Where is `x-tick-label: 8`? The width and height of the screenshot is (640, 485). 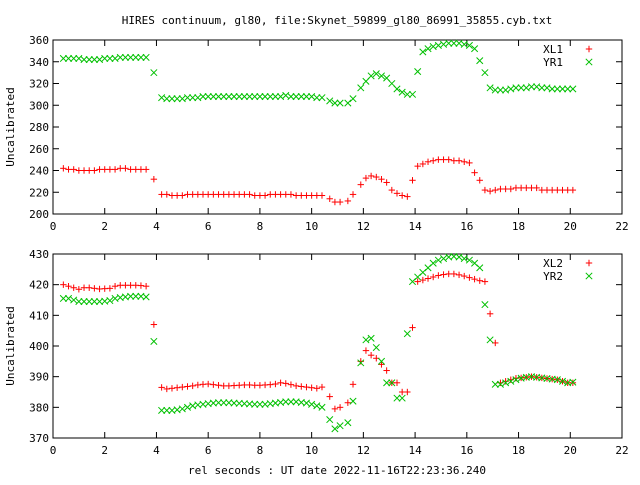 x-tick-label: 8 is located at coordinates (260, 450).